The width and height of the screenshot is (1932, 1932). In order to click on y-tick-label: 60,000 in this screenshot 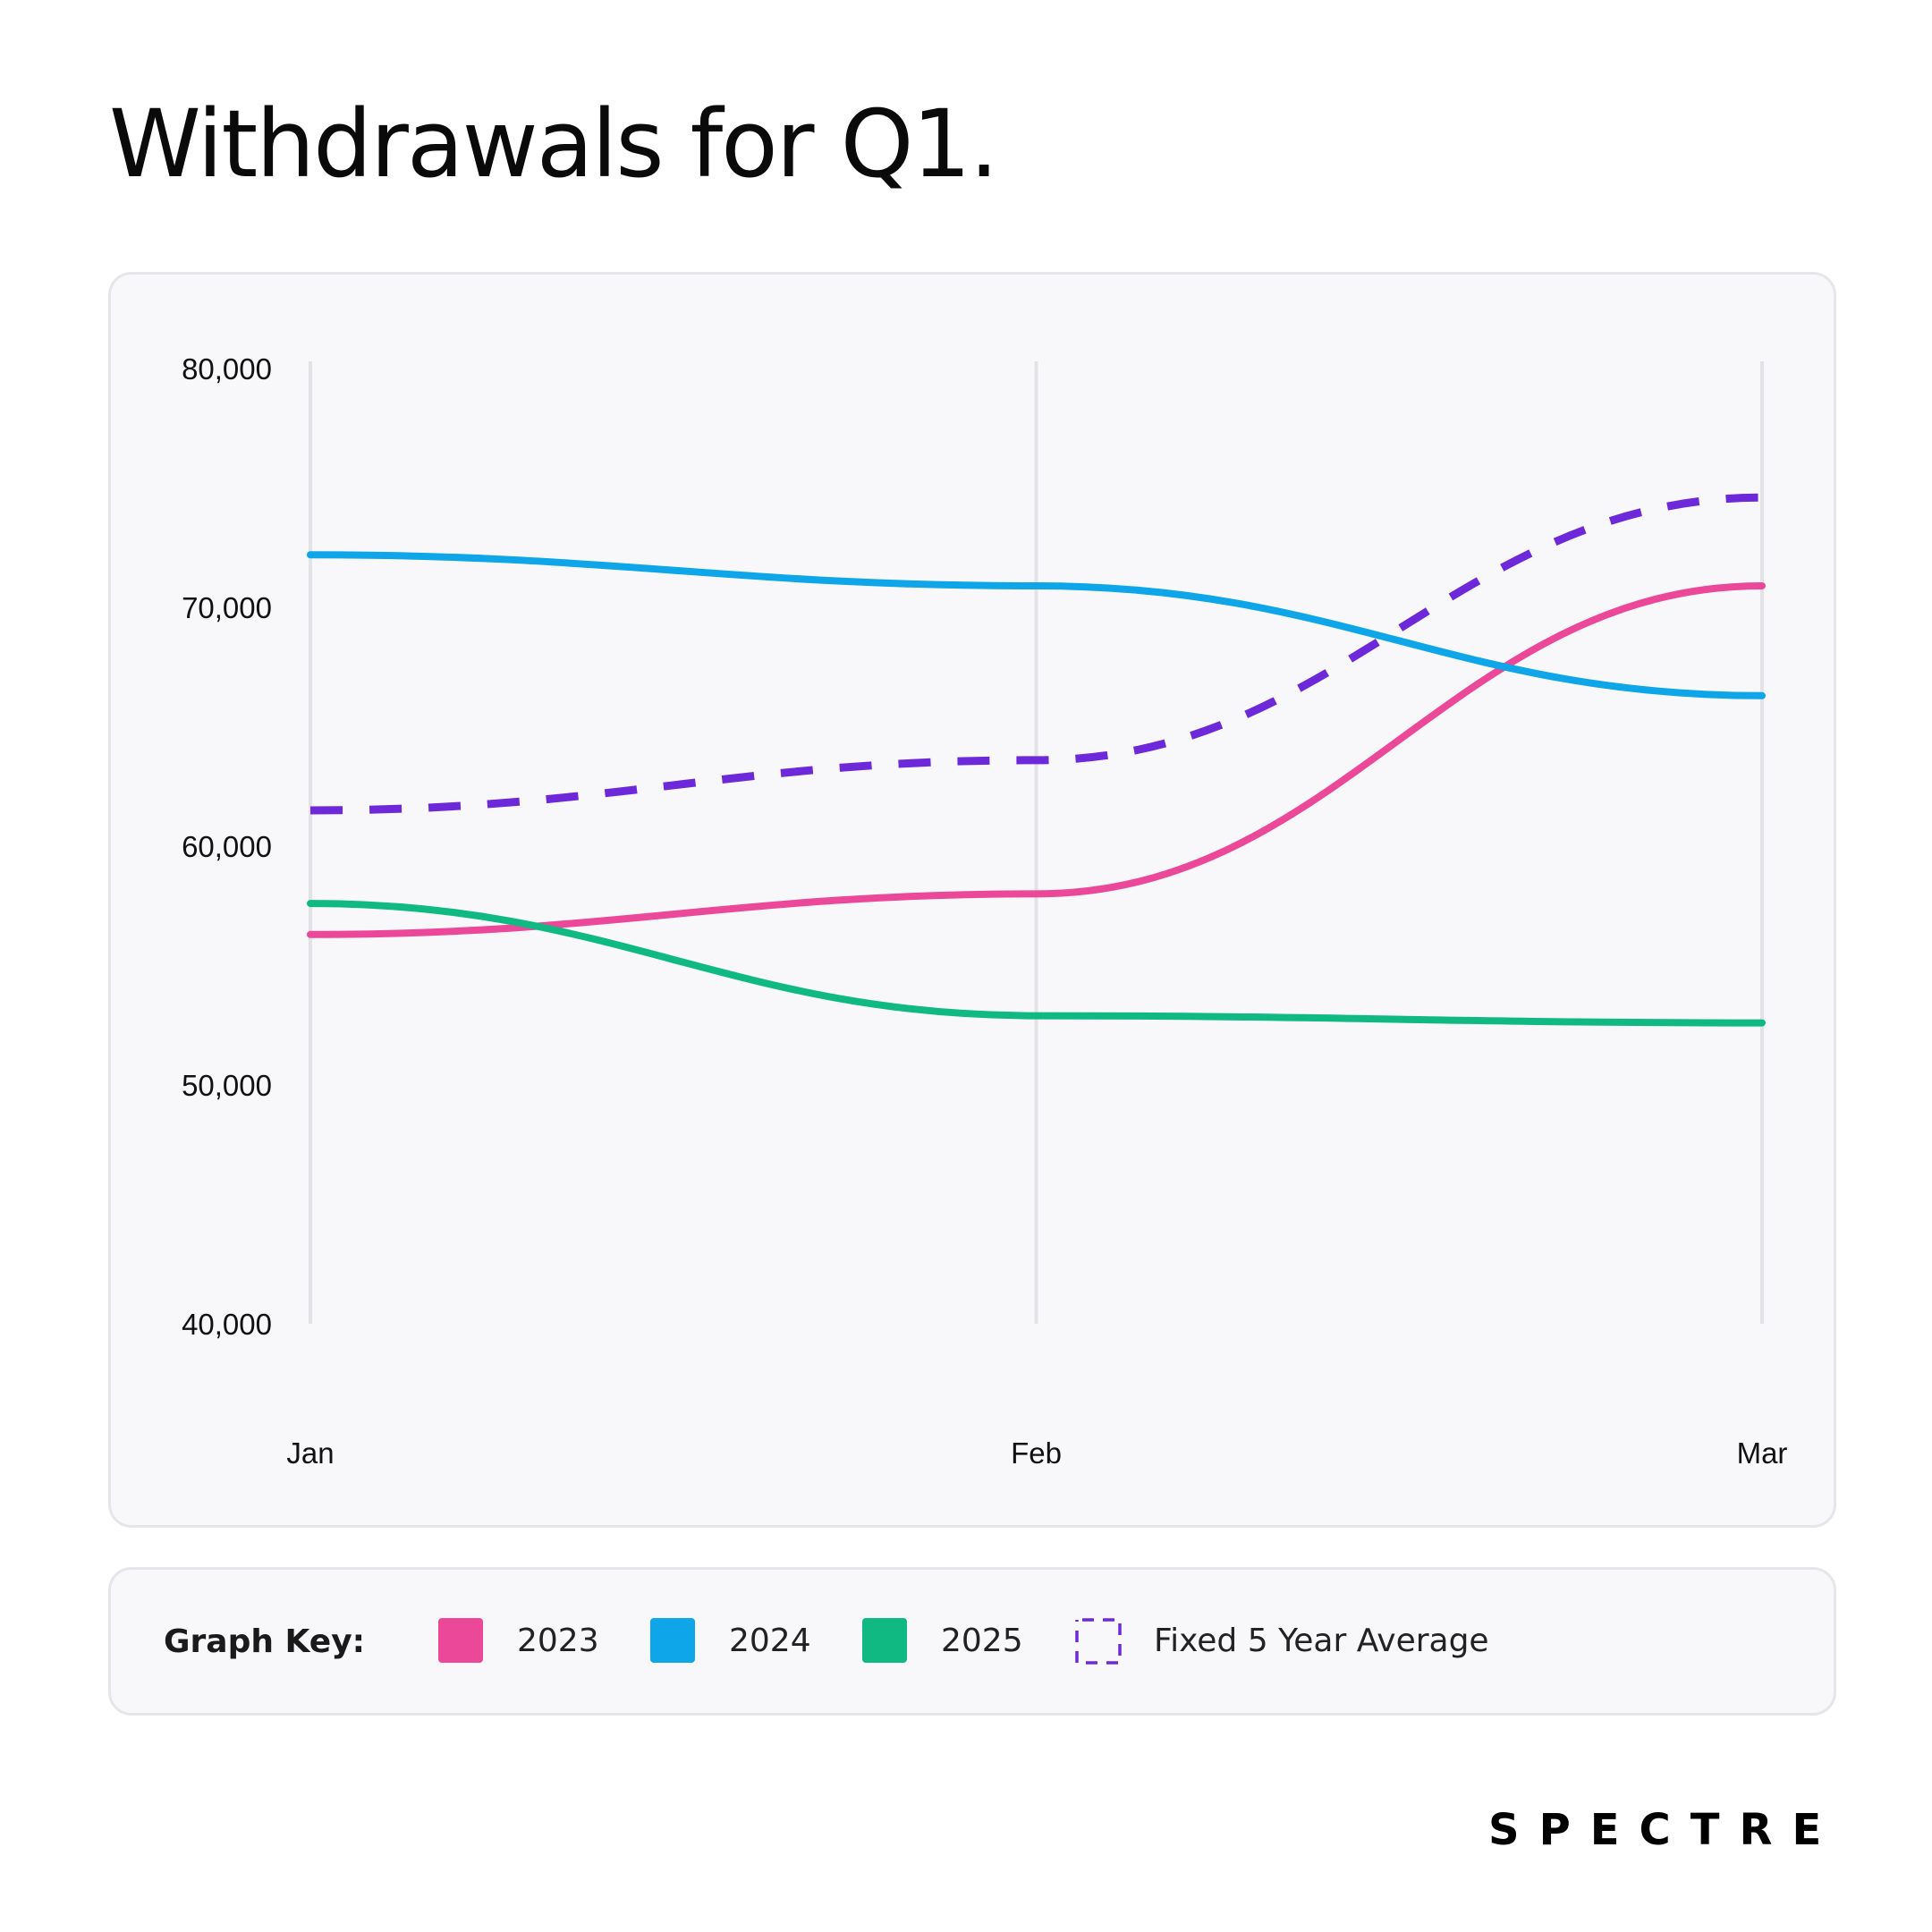, I will do `click(227, 846)`.